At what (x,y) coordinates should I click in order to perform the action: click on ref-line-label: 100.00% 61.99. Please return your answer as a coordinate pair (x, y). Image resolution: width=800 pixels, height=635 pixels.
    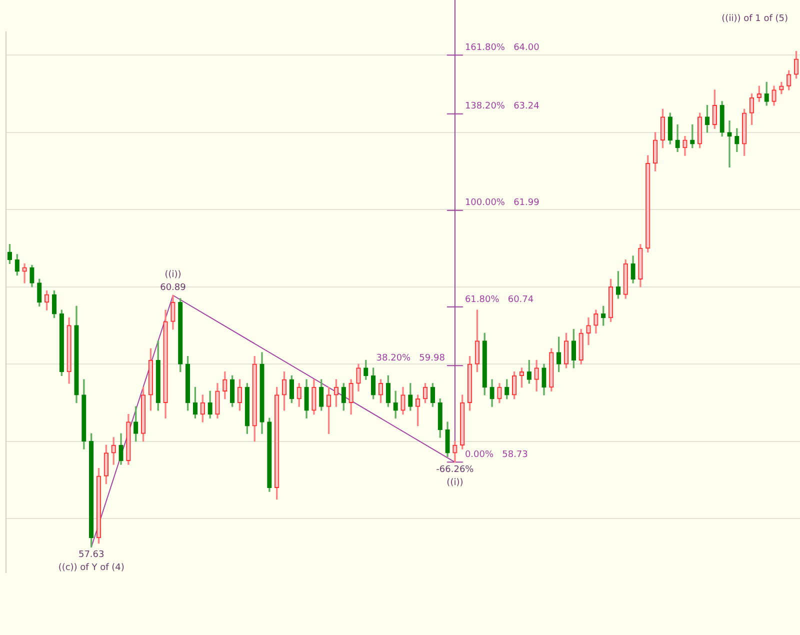
    Looking at the image, I should click on (502, 203).